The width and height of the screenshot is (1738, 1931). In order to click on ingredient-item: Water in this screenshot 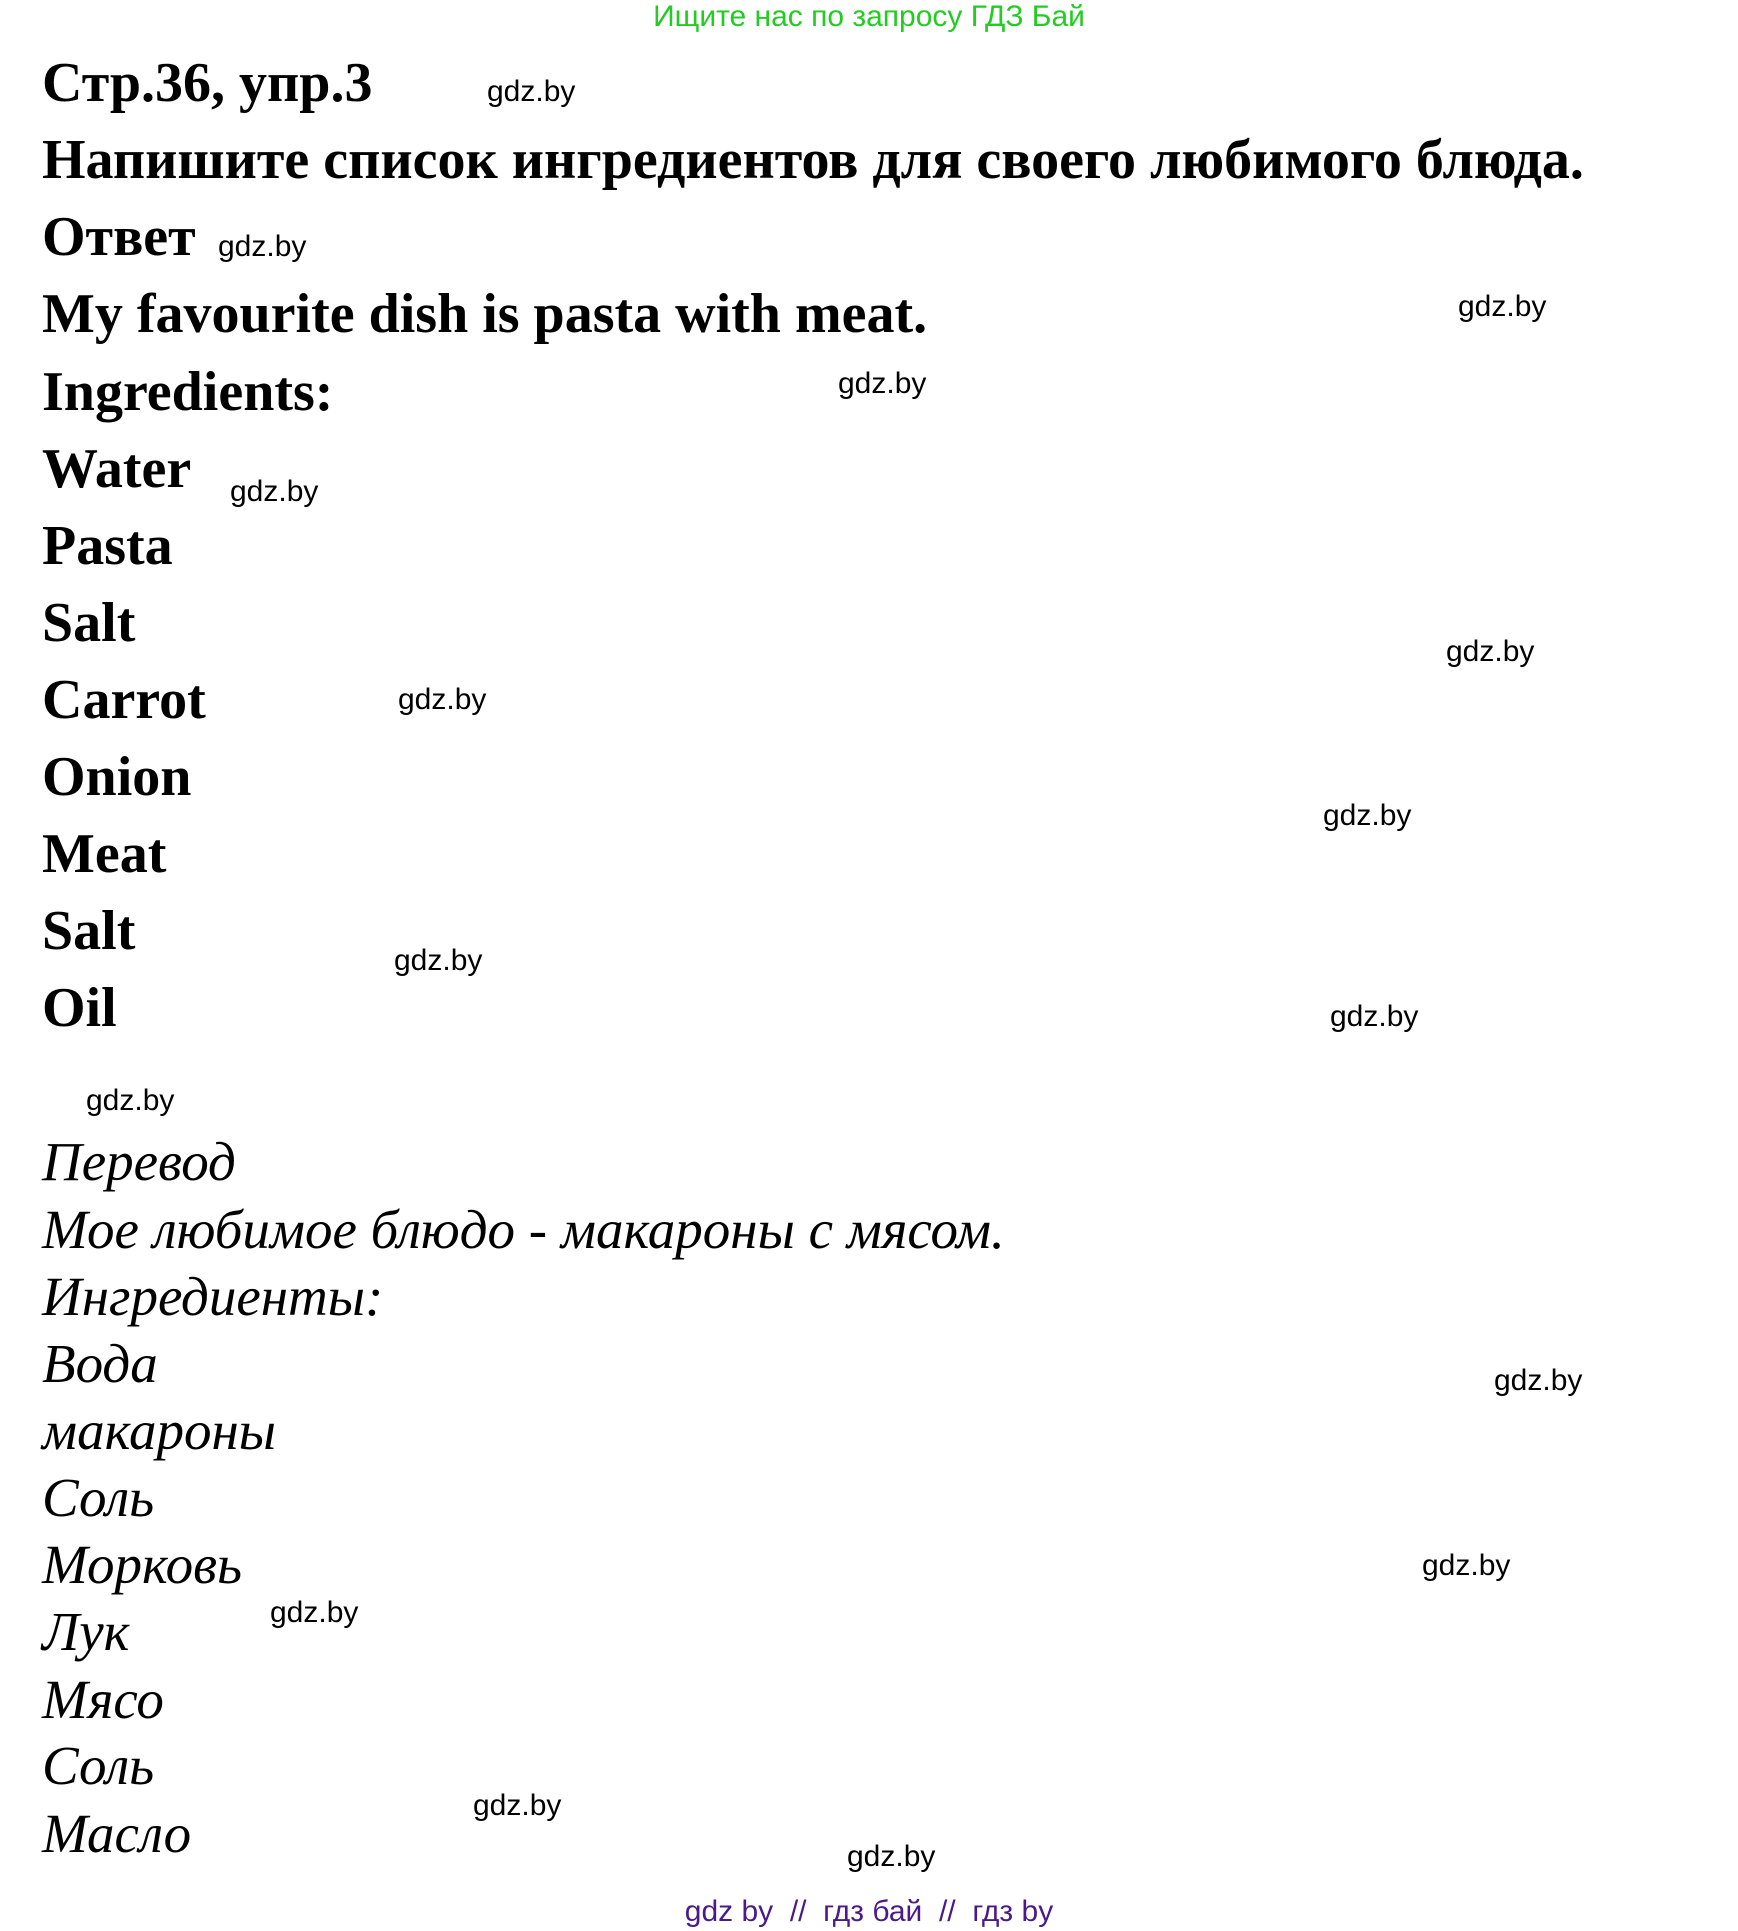, I will do `click(117, 469)`.